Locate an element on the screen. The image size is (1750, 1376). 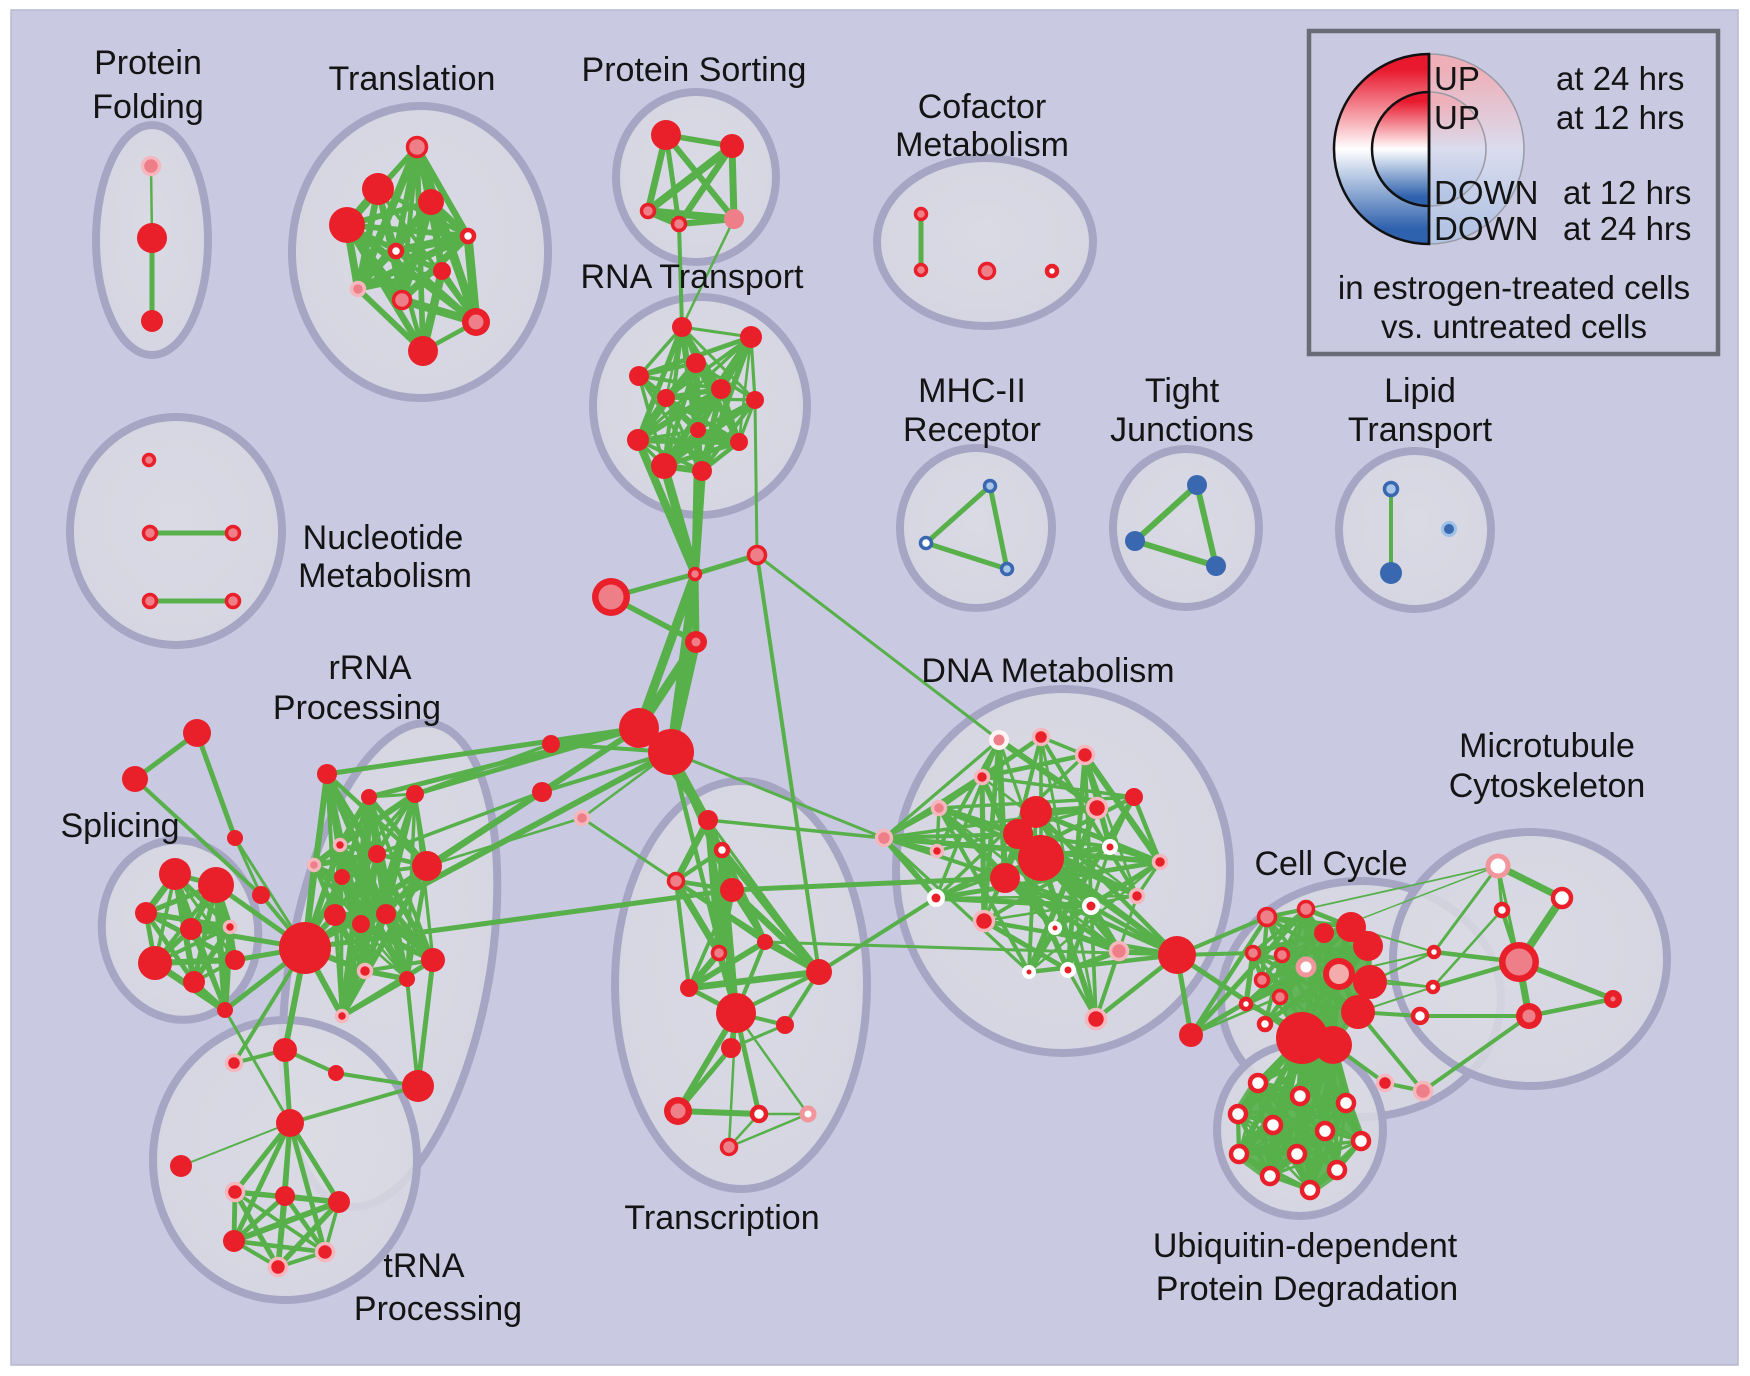
svg-text: RNA Transport is located at coordinates (693, 277).